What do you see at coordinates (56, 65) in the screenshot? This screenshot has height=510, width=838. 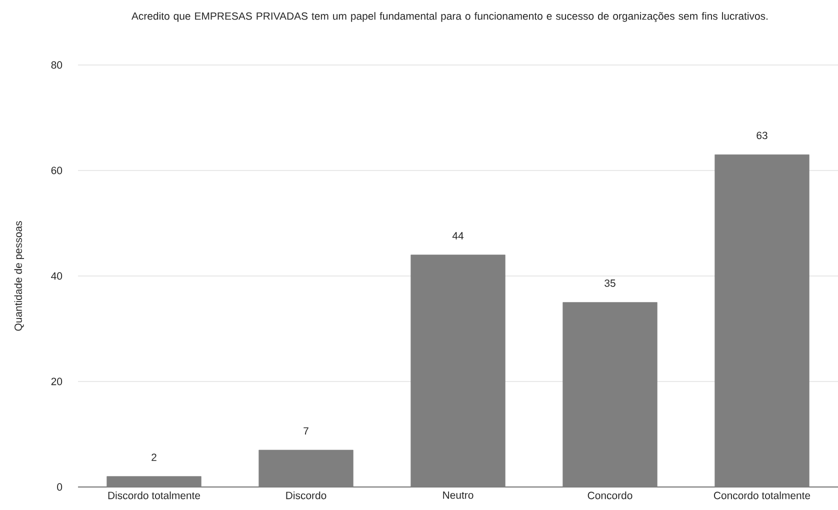 I see `y-tick-label: 80` at bounding box center [56, 65].